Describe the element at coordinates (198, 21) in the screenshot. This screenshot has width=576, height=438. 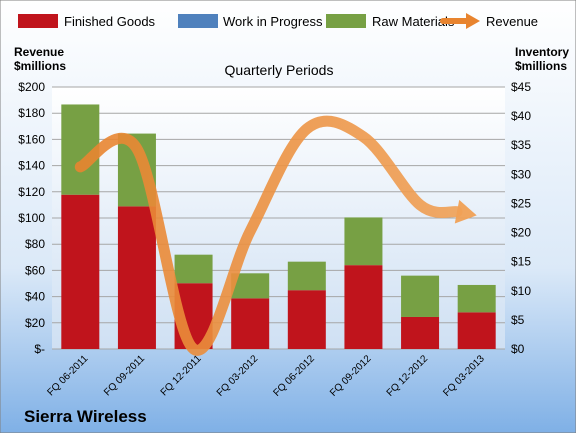
I see `legend-swatch-work-in-progress` at that location.